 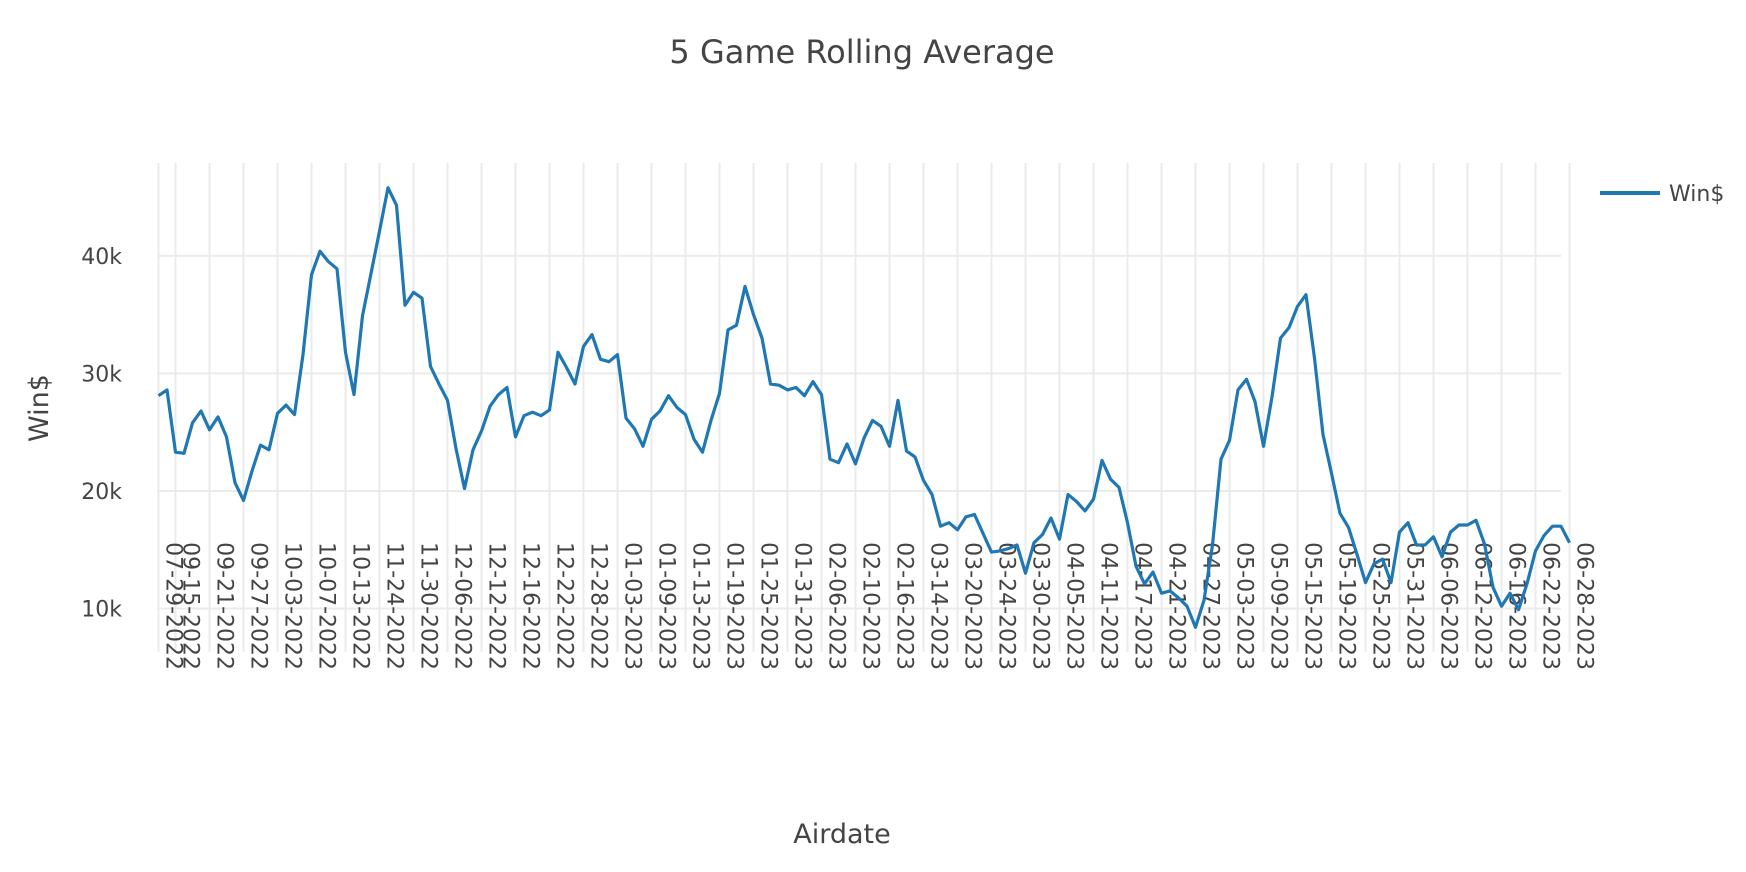 I want to click on x-tick-label: 09-15-2022, so click(x=190, y=606).